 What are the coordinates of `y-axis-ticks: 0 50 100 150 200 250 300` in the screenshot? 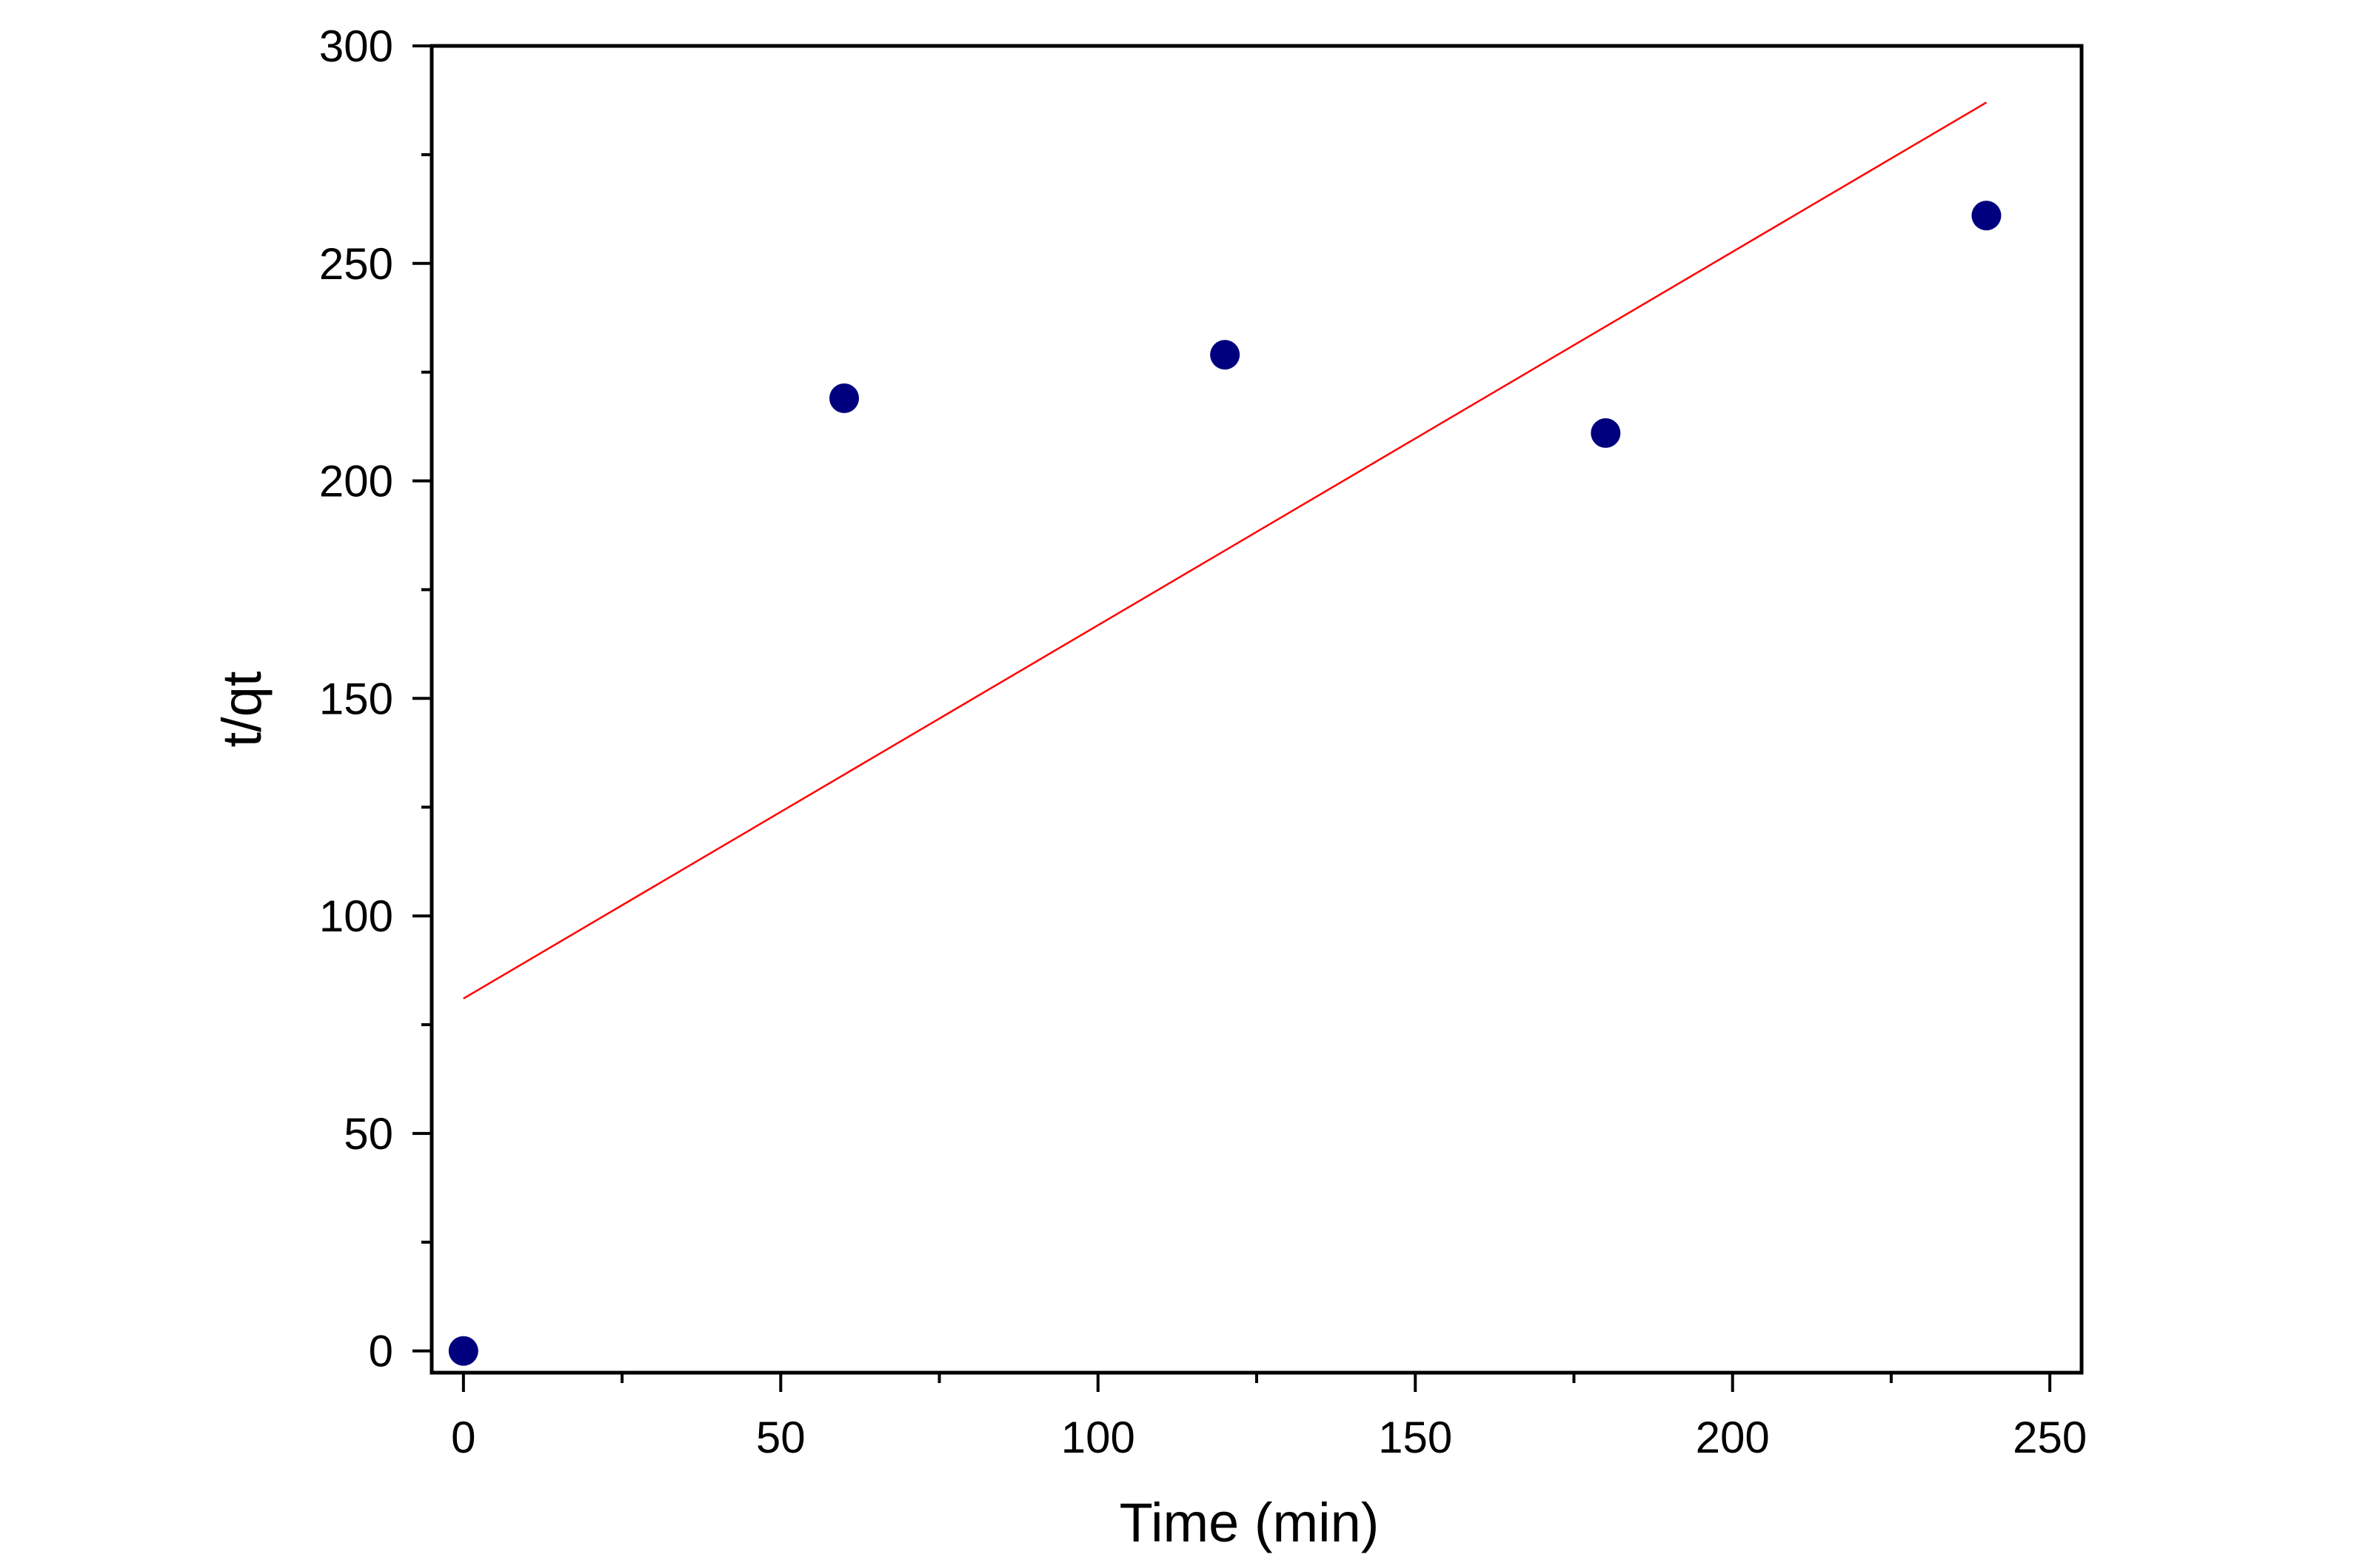 It's located at (375, 698).